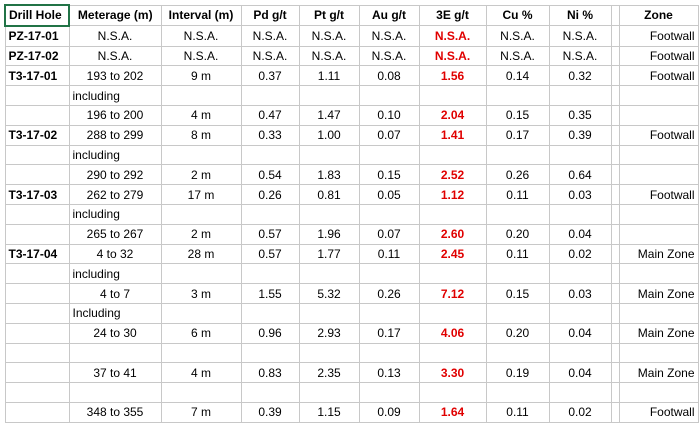 Image resolution: width=700 pixels, height=445 pixels. What do you see at coordinates (452, 175) in the screenshot?
I see `table-cell: 2.52` at bounding box center [452, 175].